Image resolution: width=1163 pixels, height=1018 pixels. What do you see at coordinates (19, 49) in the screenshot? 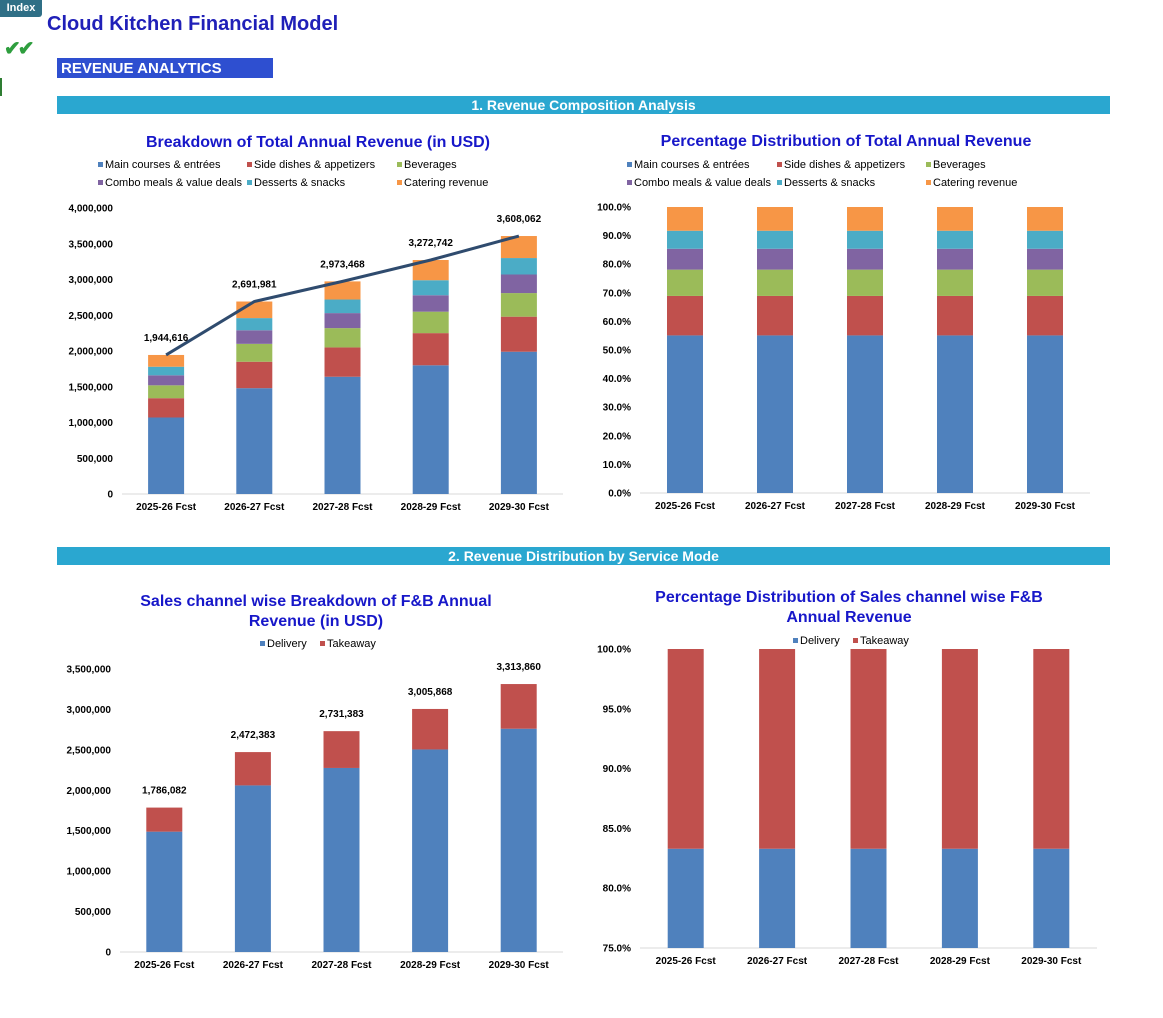
I see `checkmark-icon: ✔✔` at bounding box center [19, 49].